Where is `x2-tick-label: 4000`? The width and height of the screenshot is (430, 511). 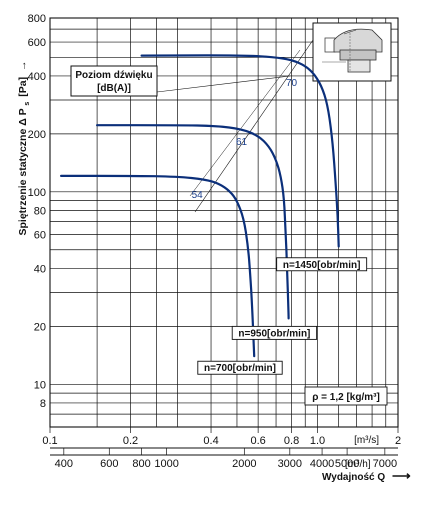 x2-tick-label: 4000 is located at coordinates (322, 464).